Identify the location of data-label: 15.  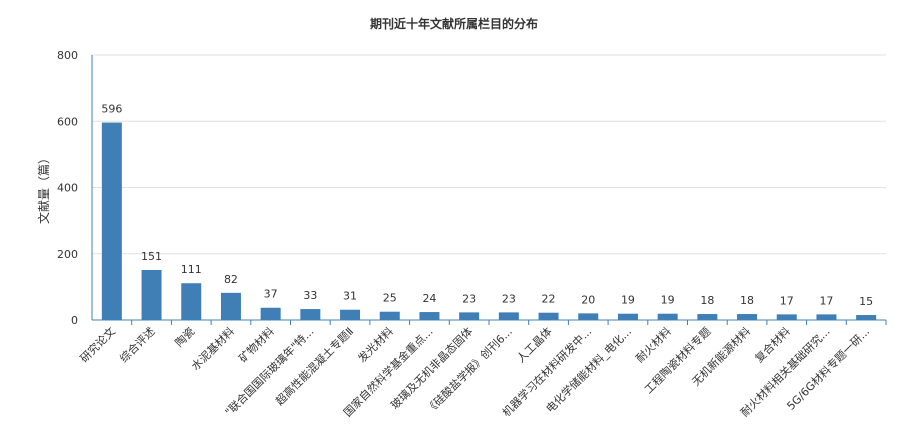
(866, 301).